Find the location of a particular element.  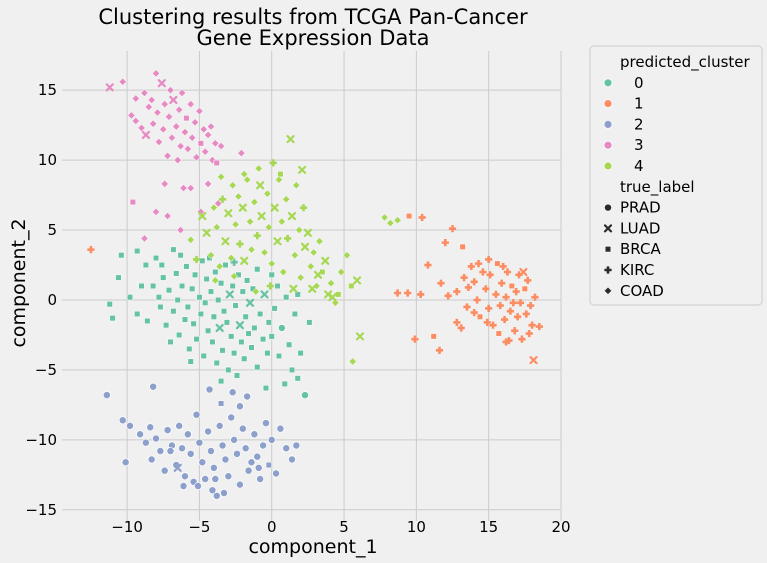

legend-style-label: COAD is located at coordinates (642, 291).